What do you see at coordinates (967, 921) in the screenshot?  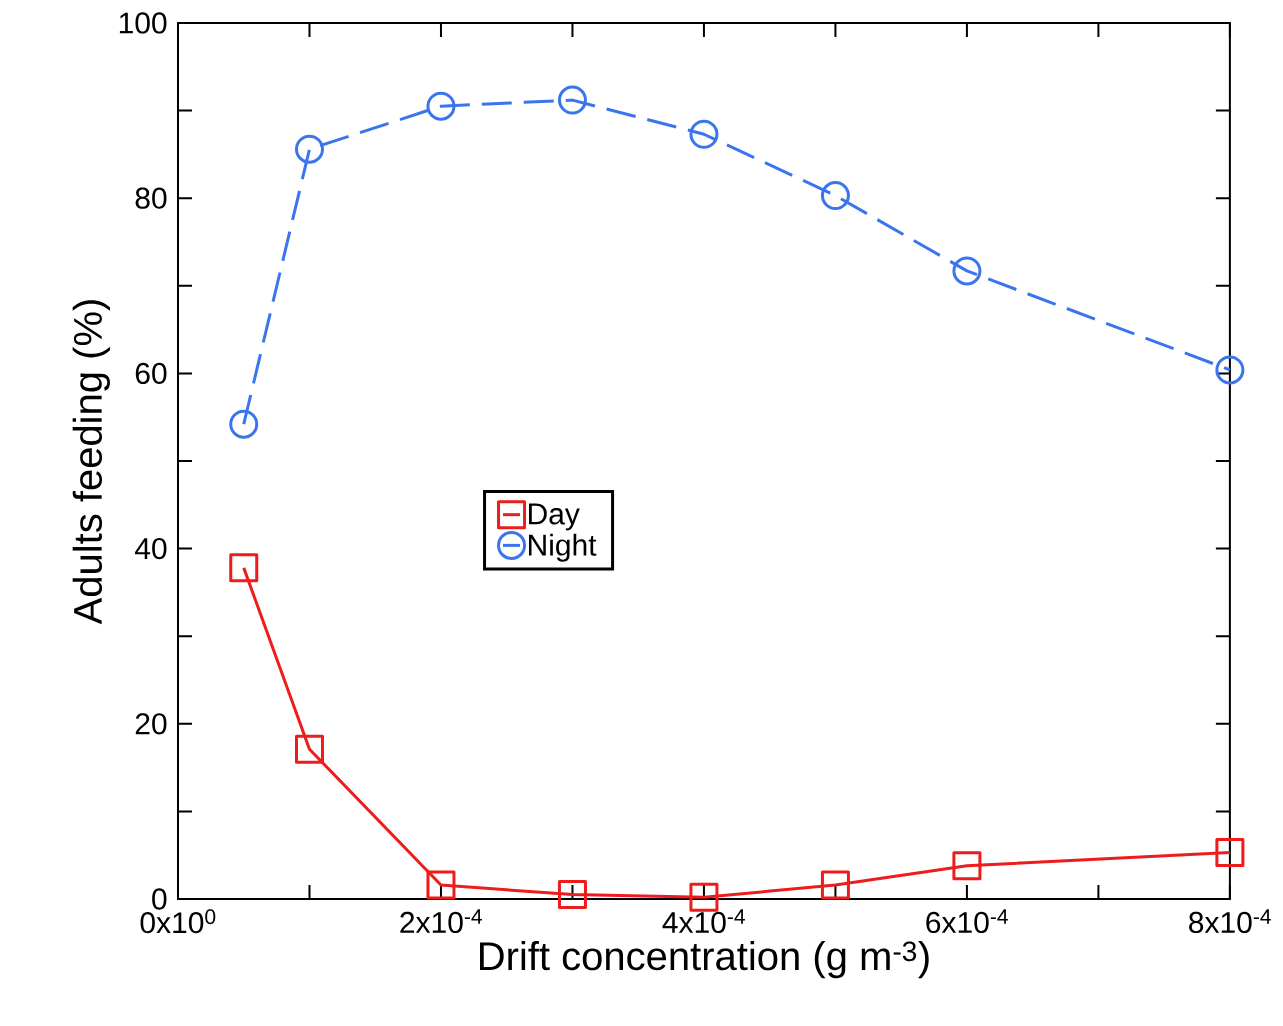 I see `x-tick-label: 6x10$^{-4}$` at bounding box center [967, 921].